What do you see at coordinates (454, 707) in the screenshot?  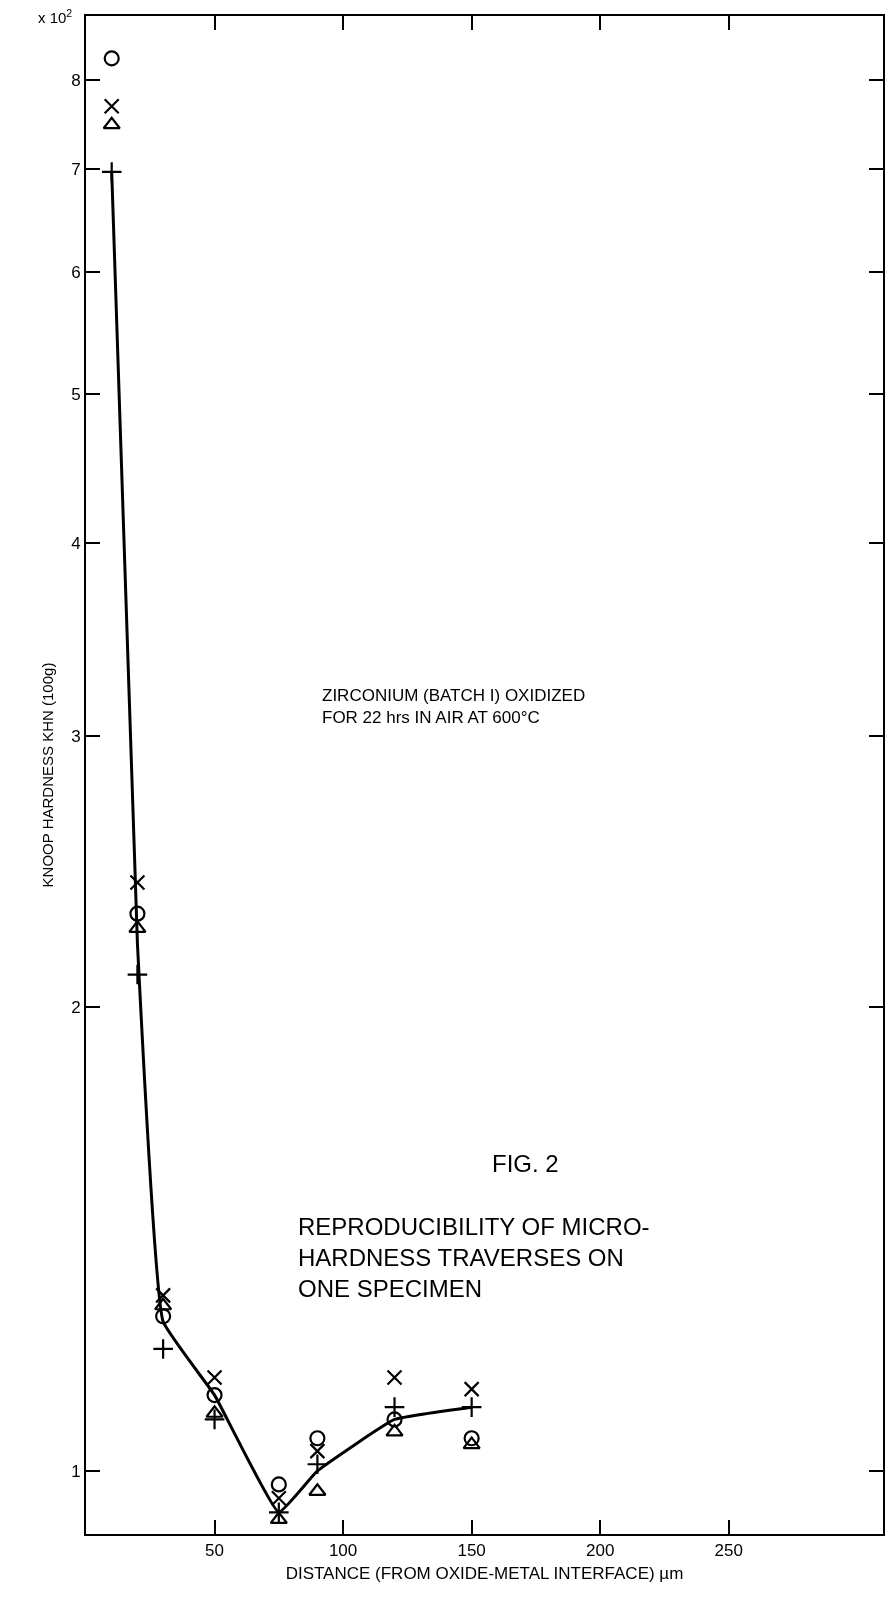 I see `annotation: ZIRCONIUM (BATCH I) OXIDIZED FOR 22 hrs IN AIR AT 600°C` at bounding box center [454, 707].